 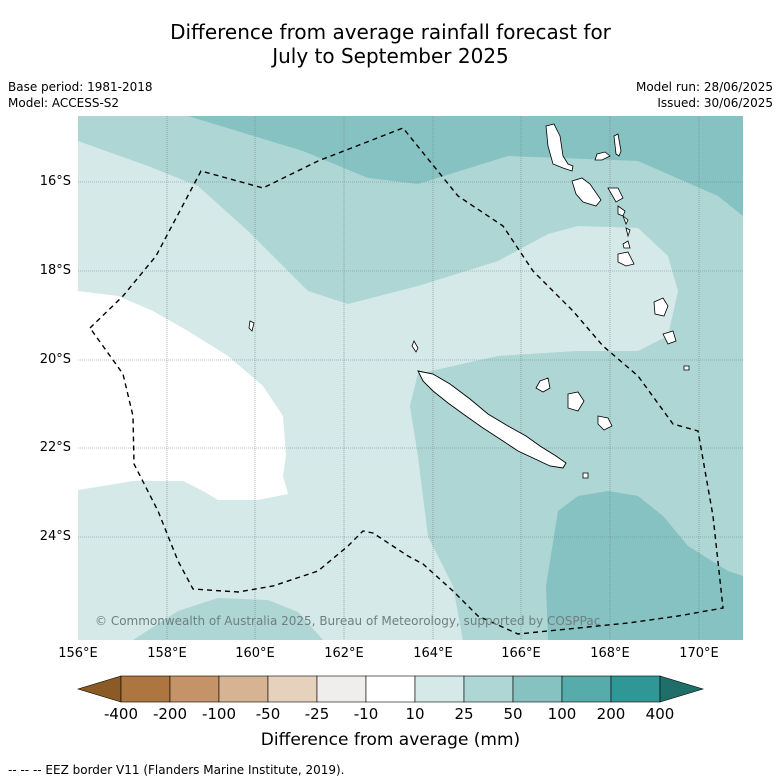 I want to click on lat-label-18s: 18°S, so click(x=55, y=270).